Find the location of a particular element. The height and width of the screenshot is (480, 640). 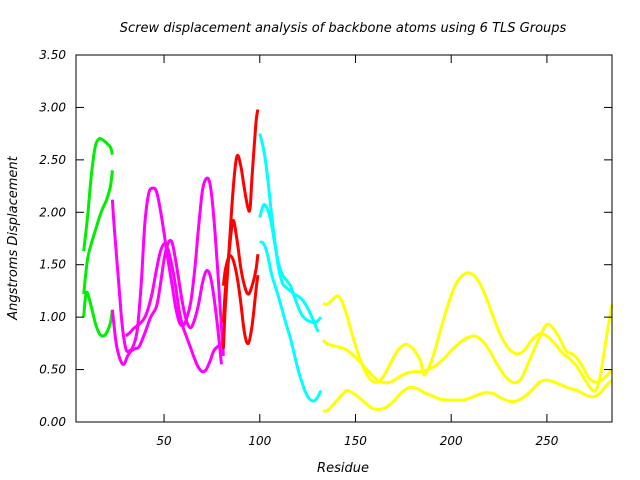

x-tick-label: 100 is located at coordinates (259, 441).